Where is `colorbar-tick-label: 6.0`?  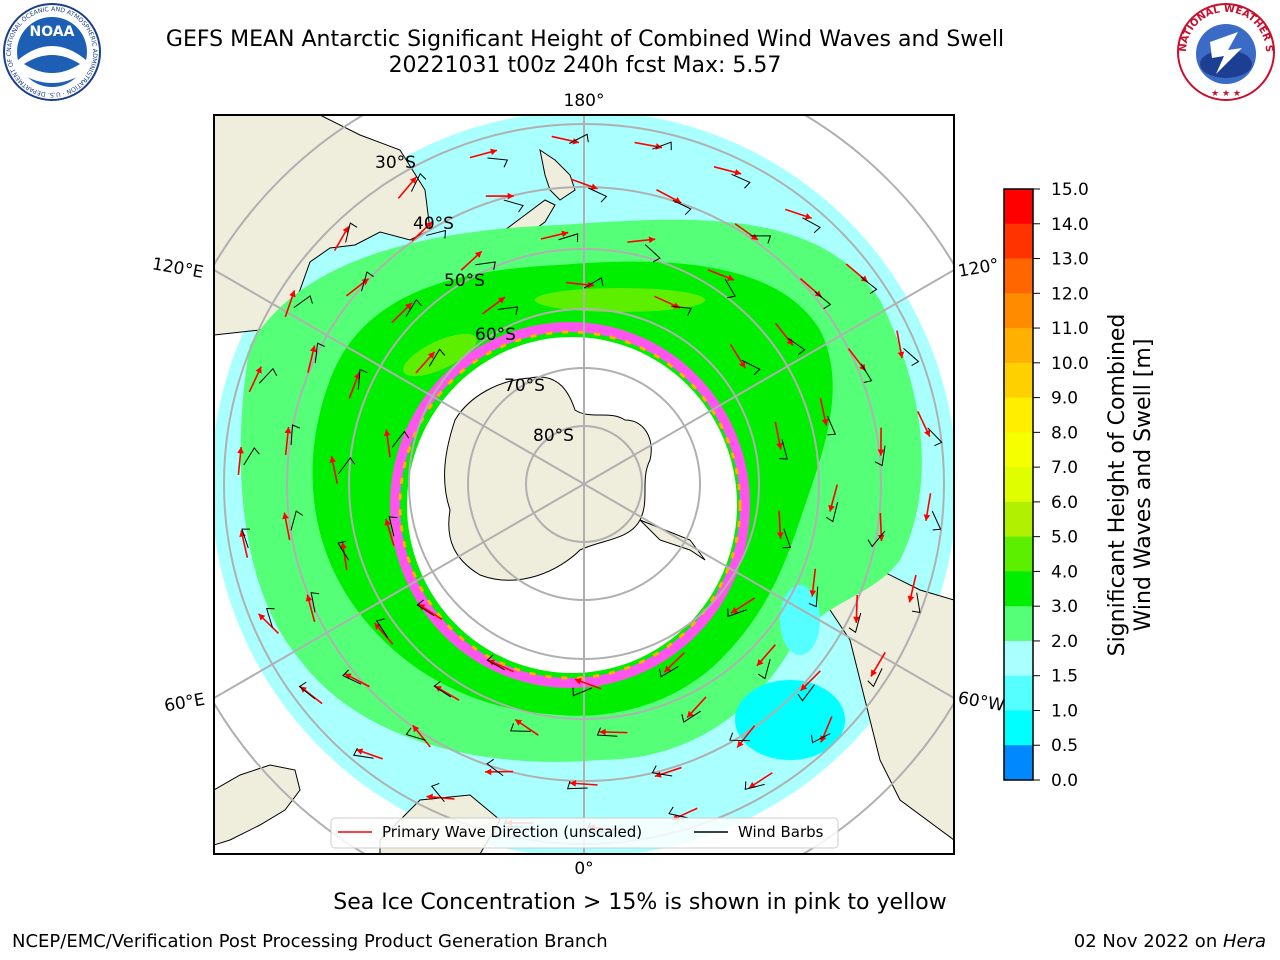 colorbar-tick-label: 6.0 is located at coordinates (1064, 503).